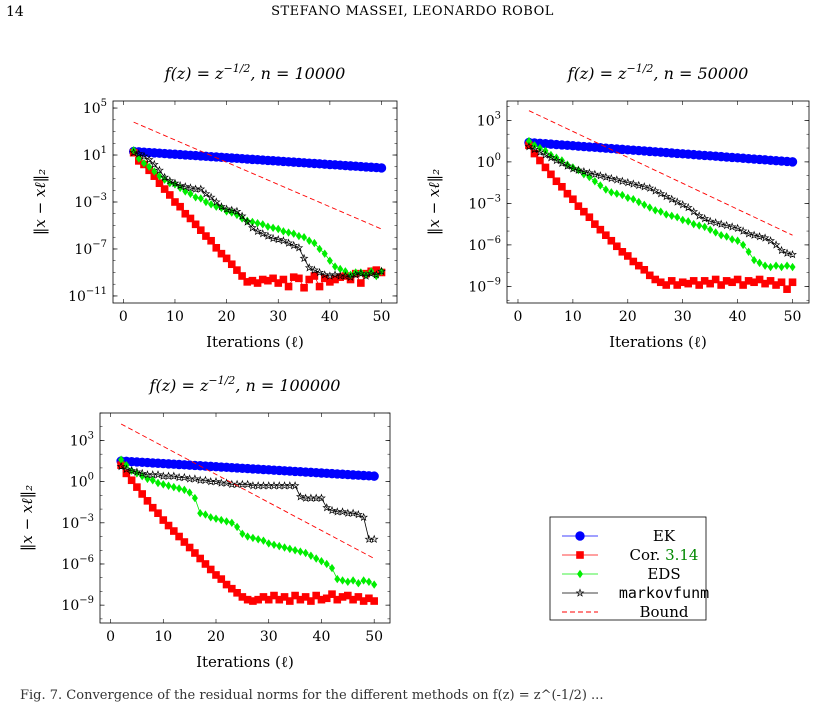 This screenshot has height=708, width=825. What do you see at coordinates (247, 468) in the screenshot?
I see `series-ek` at bounding box center [247, 468].